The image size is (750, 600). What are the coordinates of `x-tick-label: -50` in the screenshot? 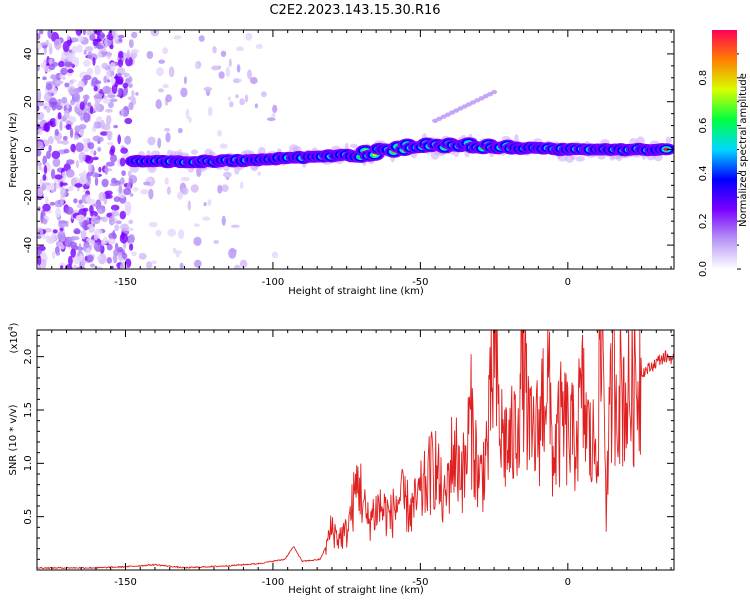 It's located at (420, 282).